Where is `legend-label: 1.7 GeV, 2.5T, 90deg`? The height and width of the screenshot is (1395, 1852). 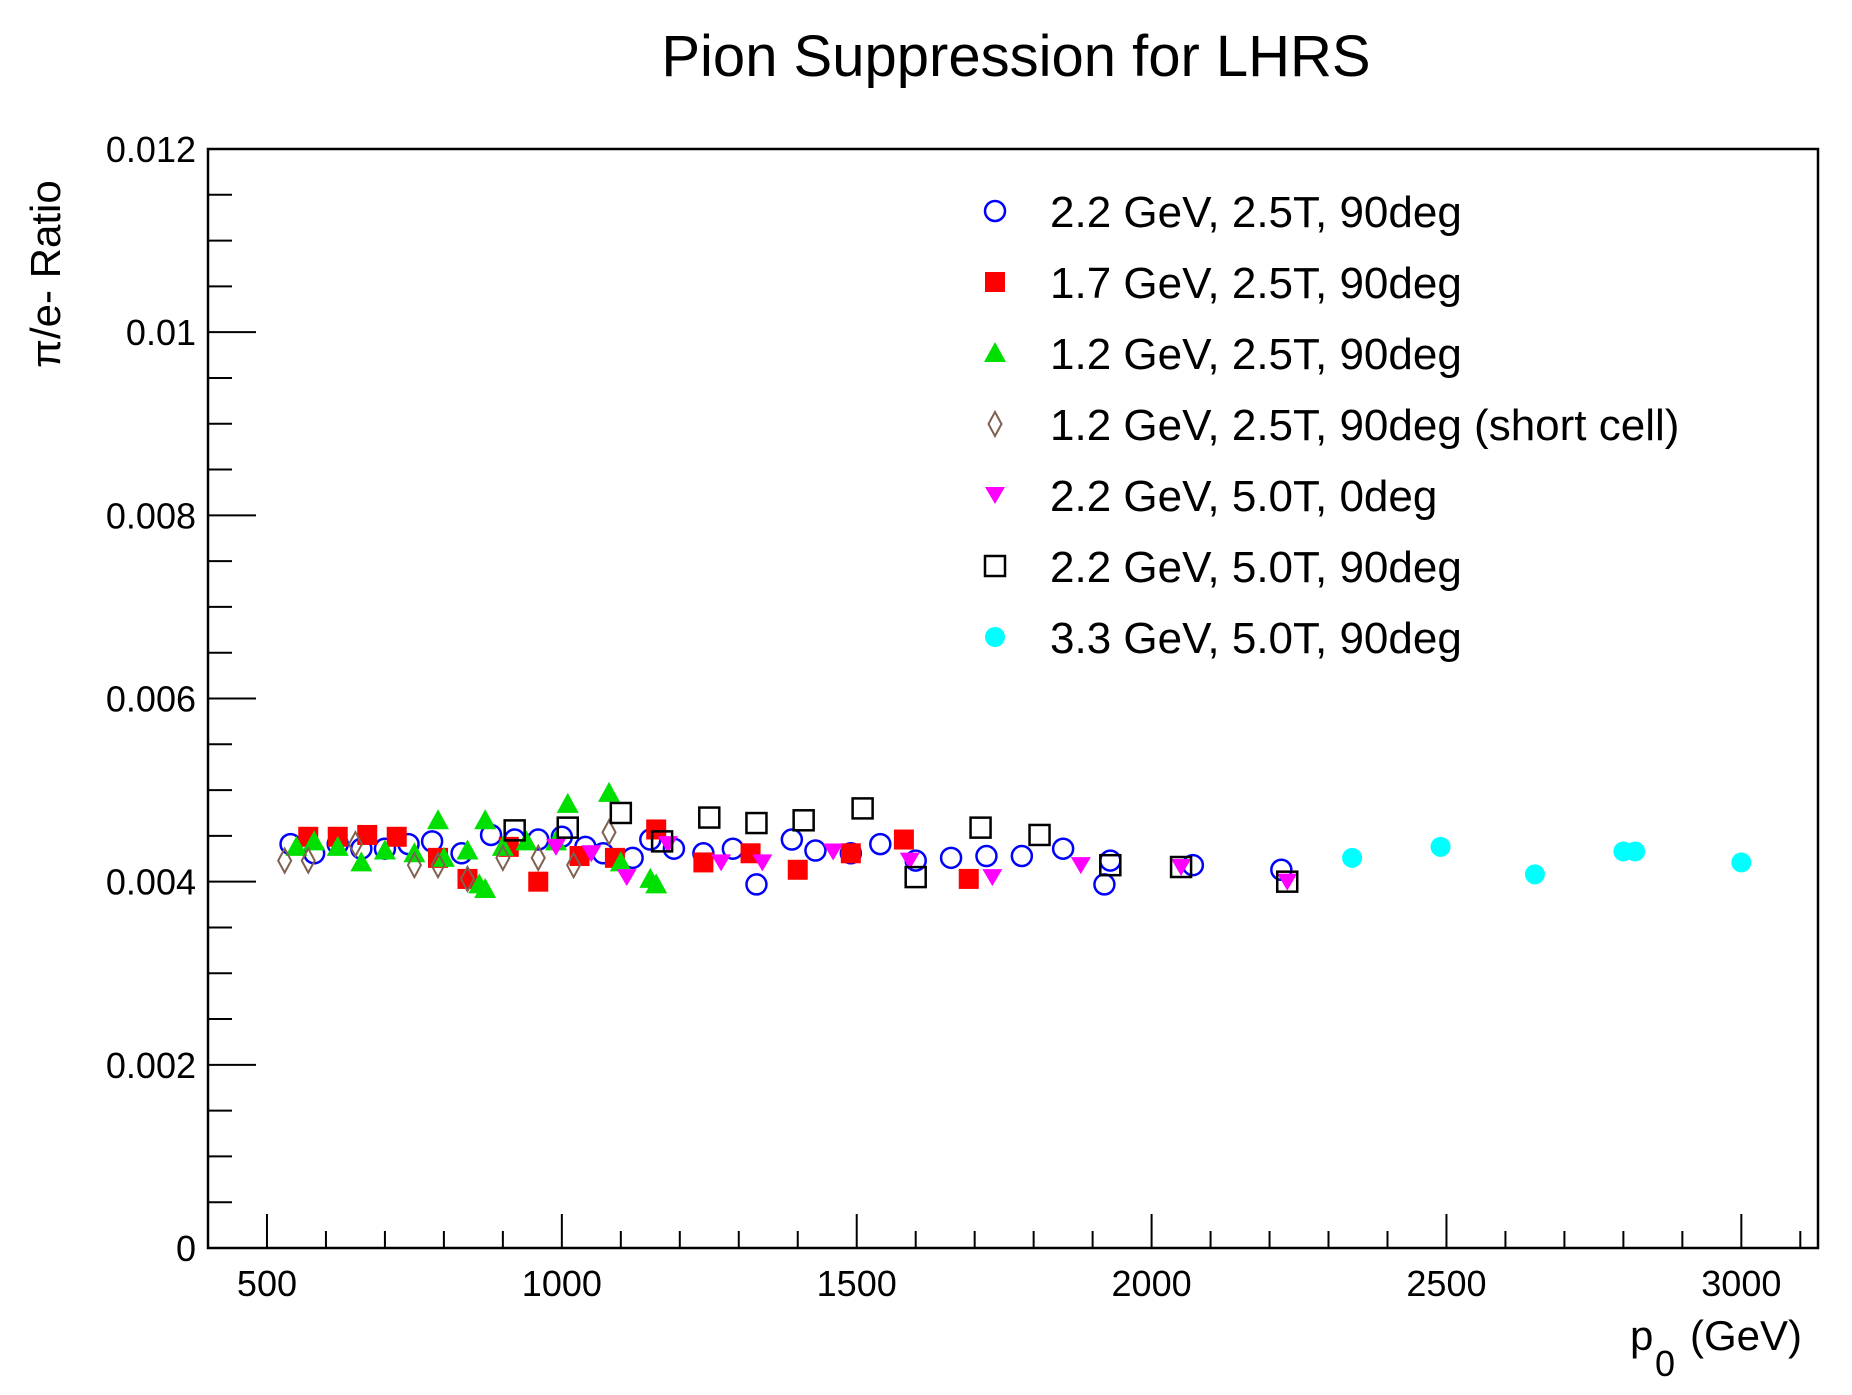
legend-label: 1.7 GeV, 2.5T, 90deg is located at coordinates (1256, 283).